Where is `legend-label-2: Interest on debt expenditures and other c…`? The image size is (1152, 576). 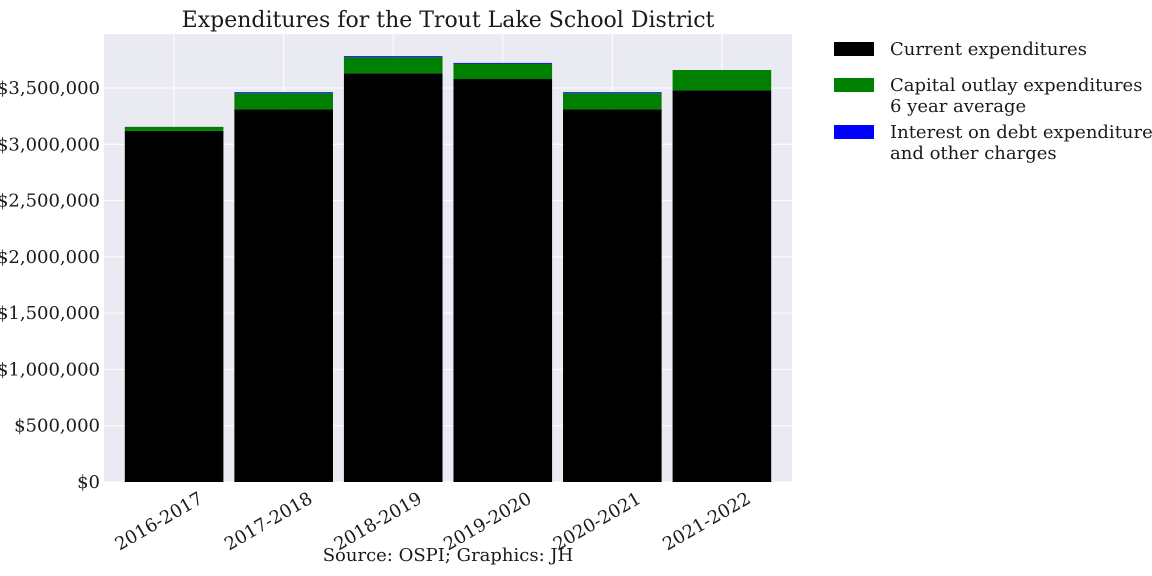 legend-label-2: Interest on debt expenditures and other c… is located at coordinates (1021, 143).